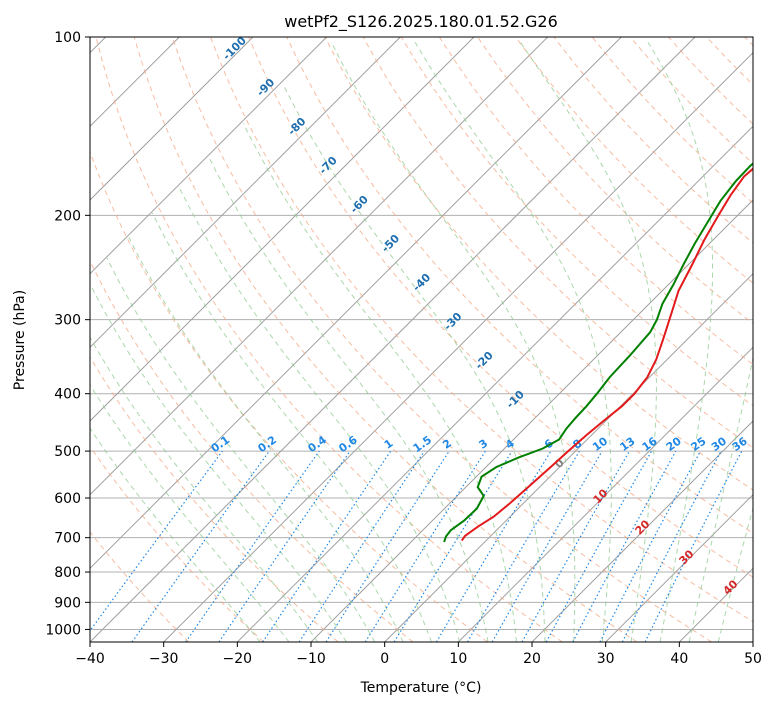 This screenshot has height=708, width=775. Describe the element at coordinates (318, 444) in the screenshot. I see `mixing-ratio-label: 0.4` at that location.